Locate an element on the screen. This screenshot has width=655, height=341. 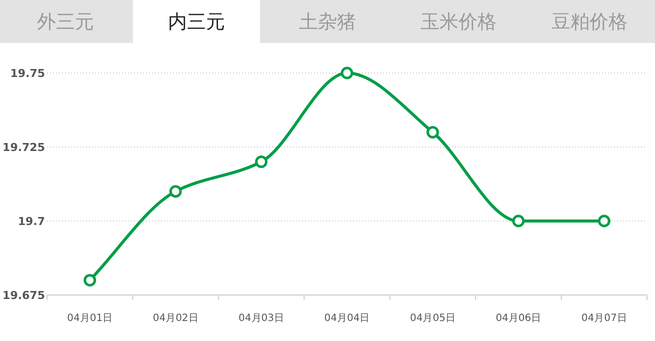
x-tick-label: 04月04日 is located at coordinates (347, 318).